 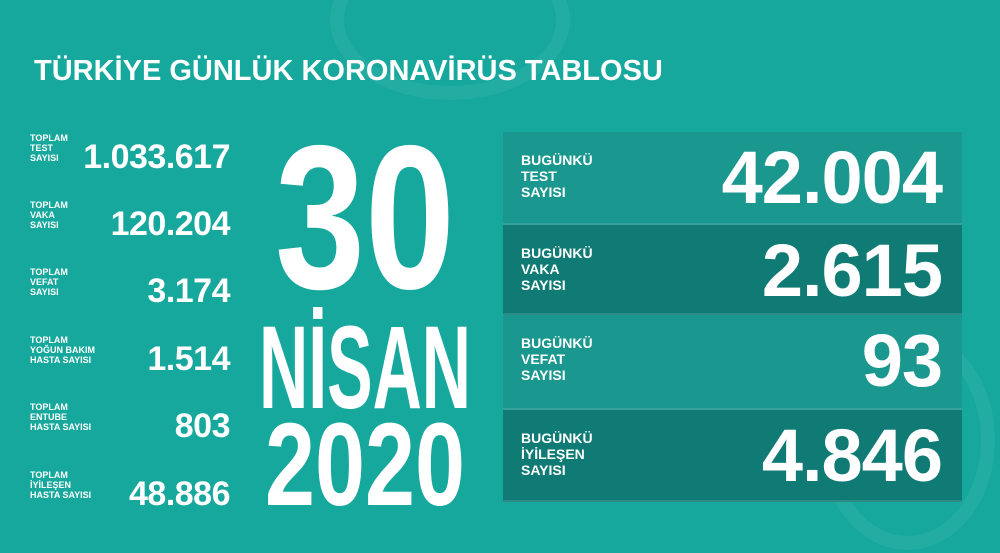 I want to click on today-label: BUGÜNKÜ VEFAT SAYISI, so click(x=557, y=359).